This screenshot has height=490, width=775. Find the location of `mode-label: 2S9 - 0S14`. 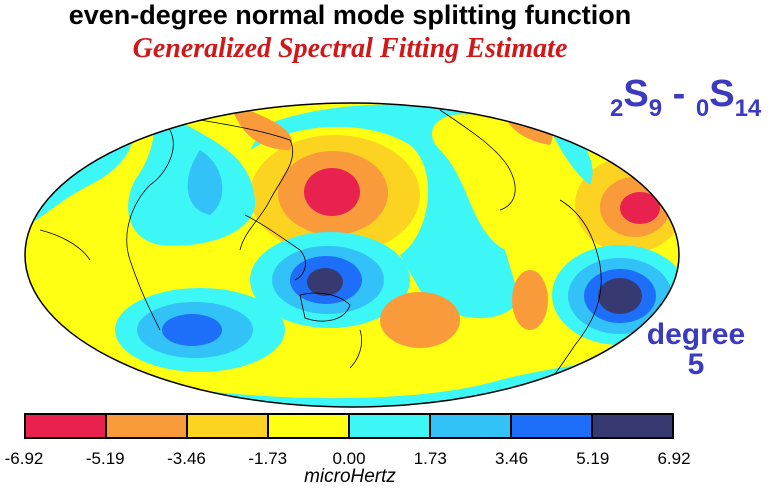

mode-label: 2S9 - 0S14 is located at coordinates (685, 96).